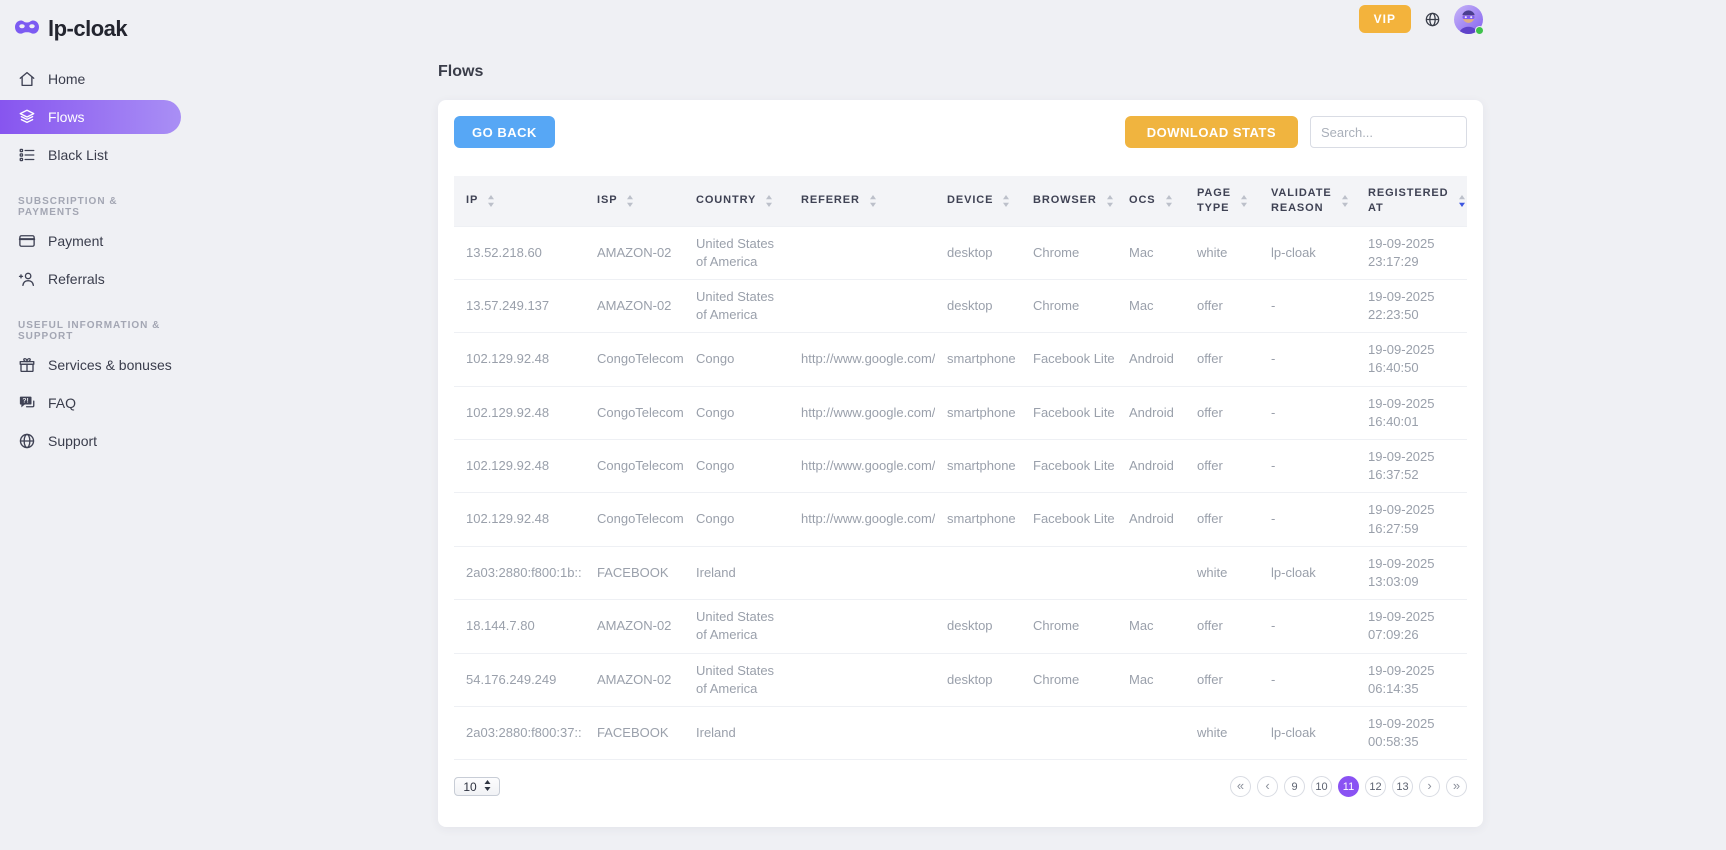  I want to click on card-toolbar: GO BACK DOWNLOAD STATS, so click(960, 132).